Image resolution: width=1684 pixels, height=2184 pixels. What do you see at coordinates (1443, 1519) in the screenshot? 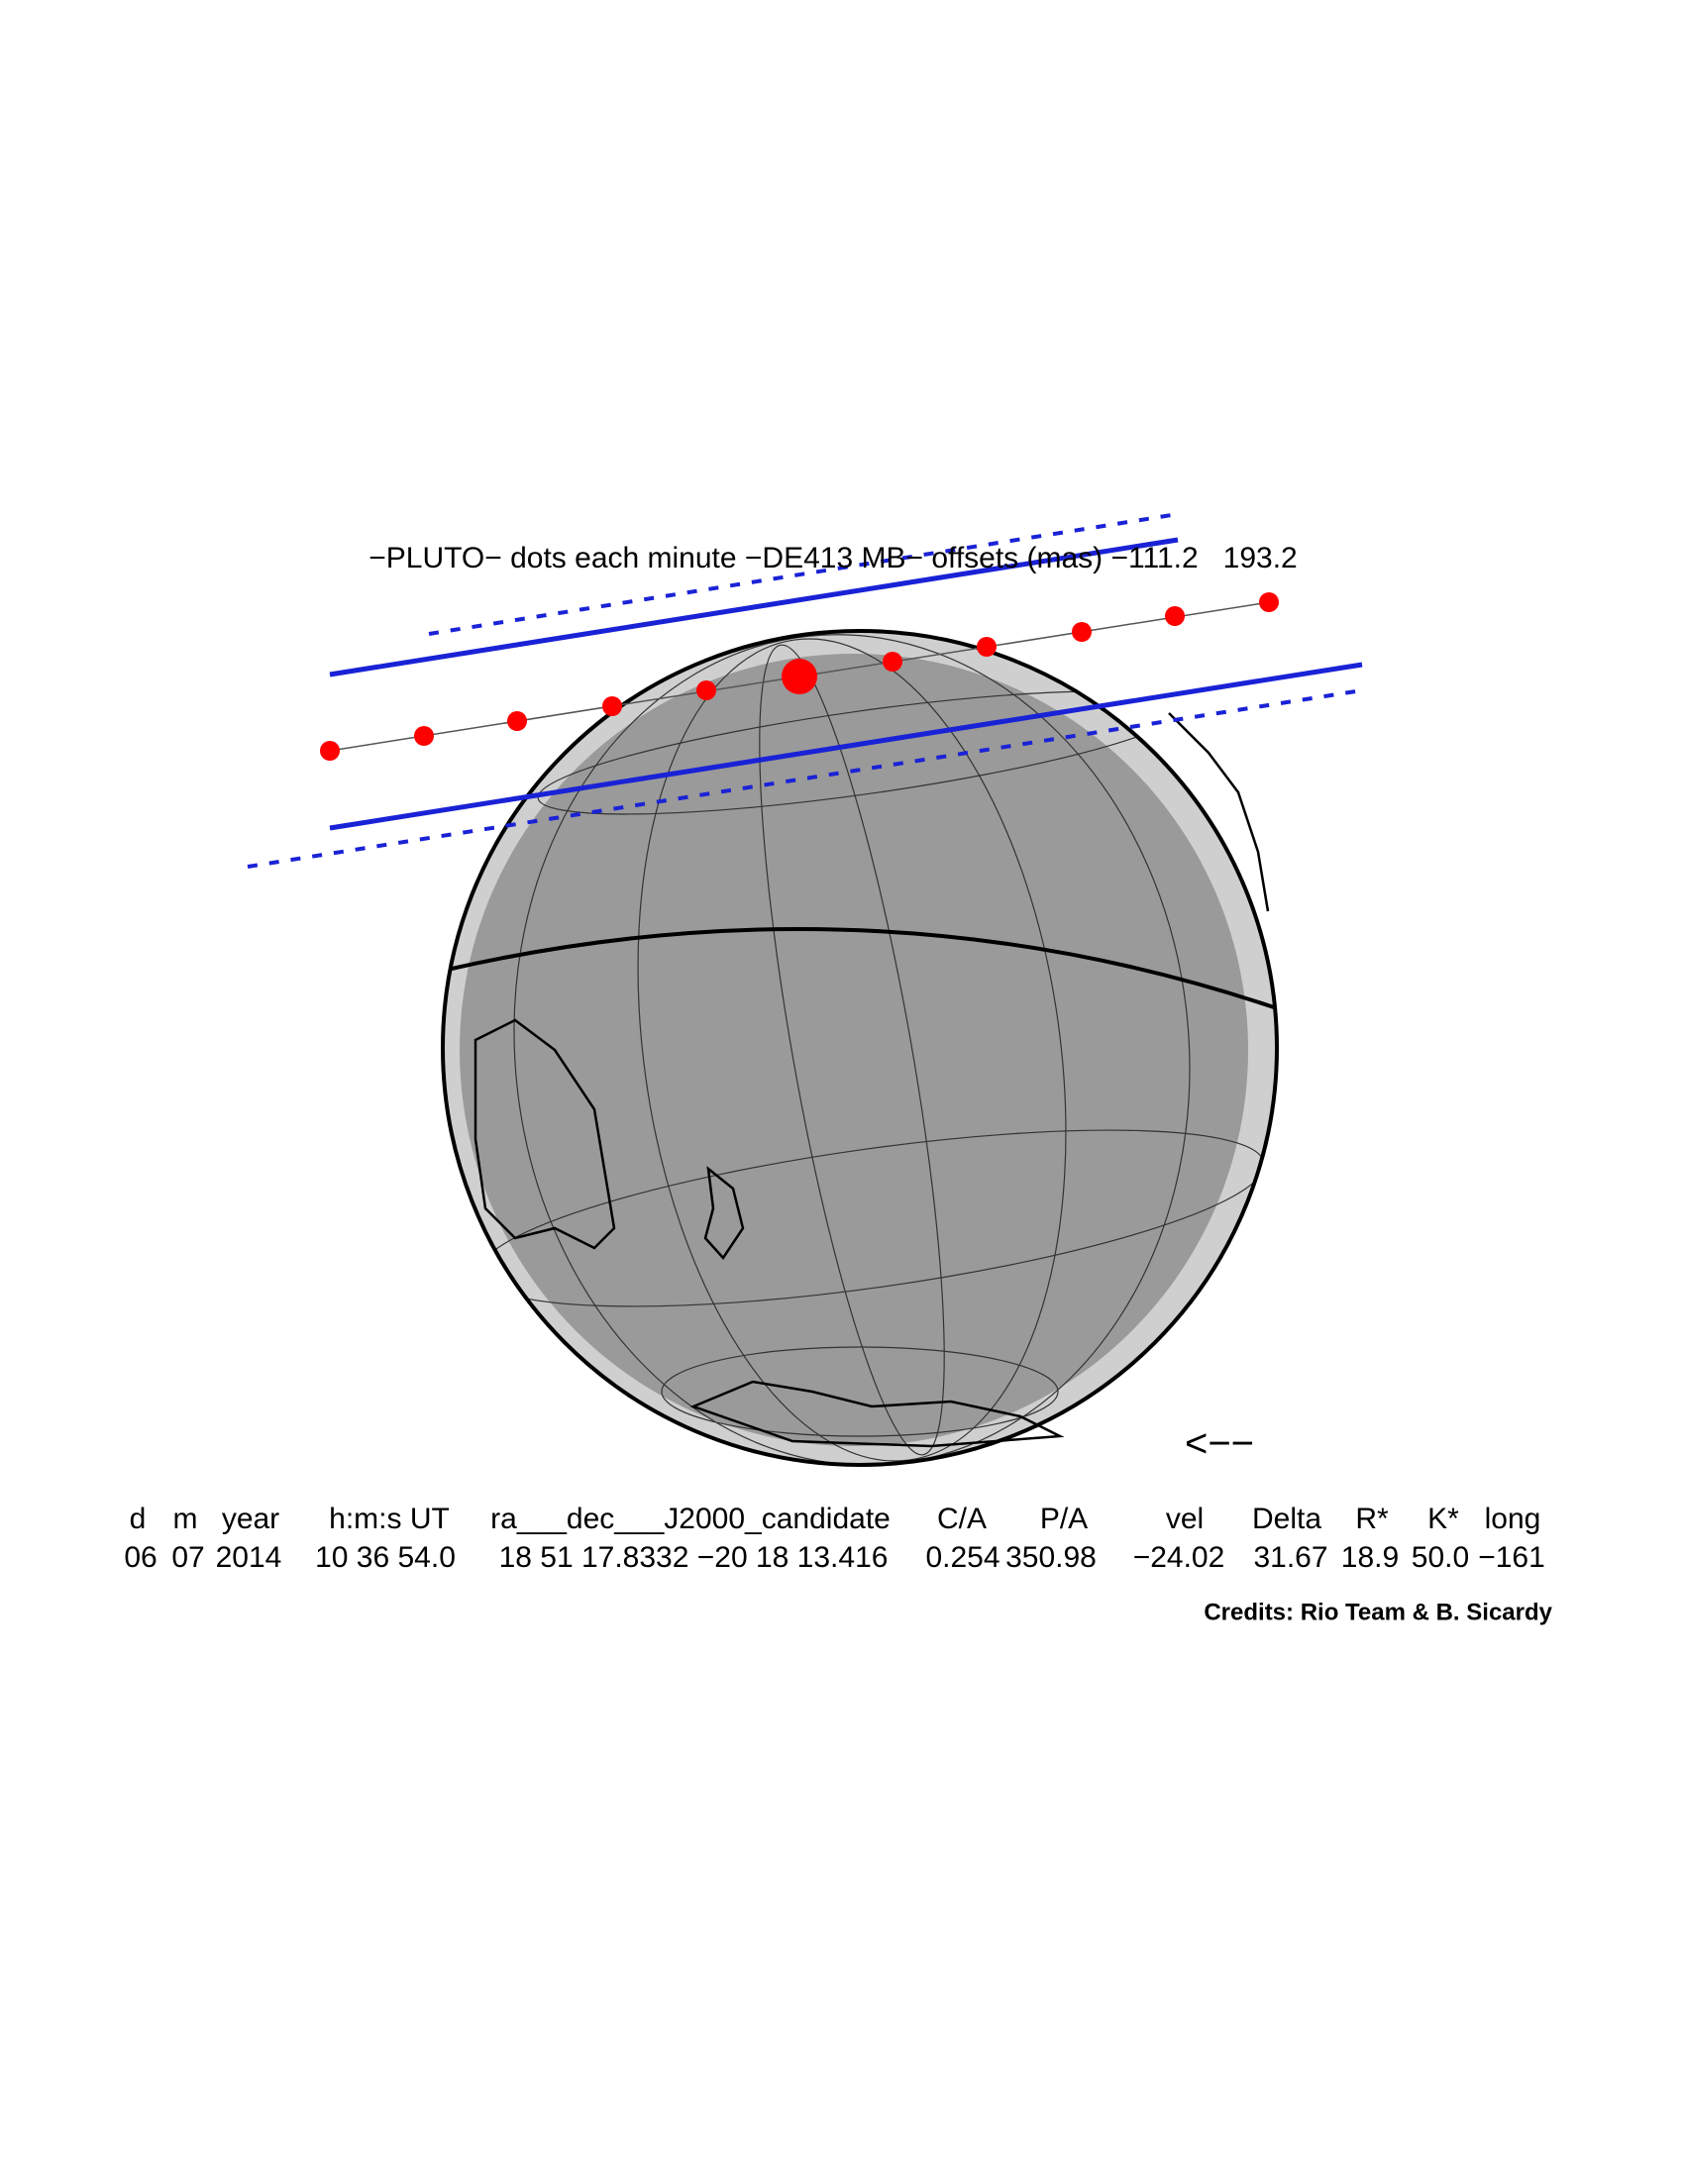
I see `table-header: K*` at bounding box center [1443, 1519].